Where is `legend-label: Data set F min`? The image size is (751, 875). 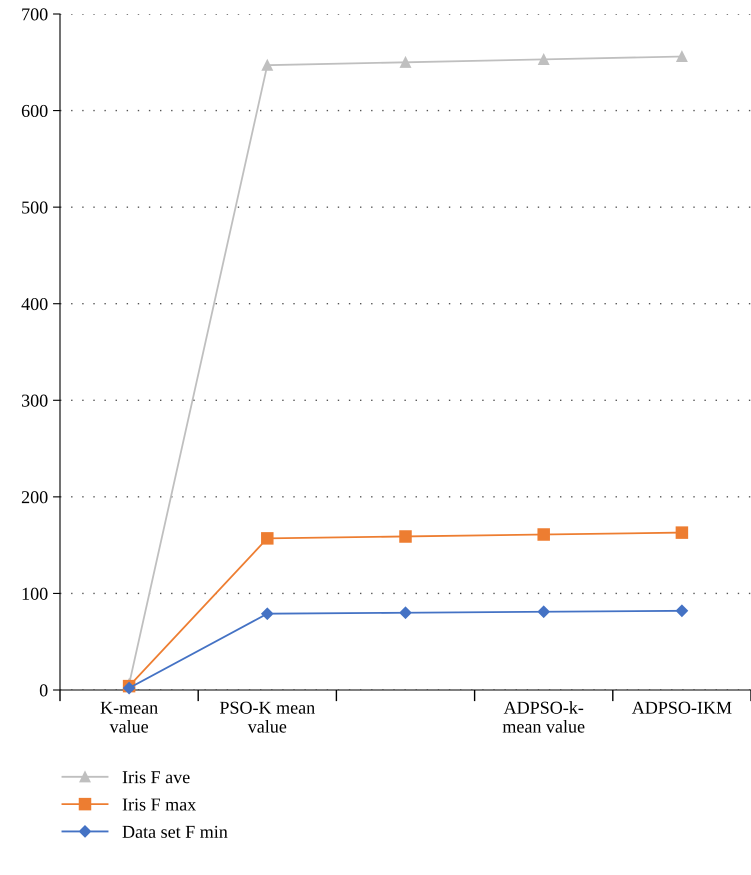 legend-label: Data set F min is located at coordinates (175, 832).